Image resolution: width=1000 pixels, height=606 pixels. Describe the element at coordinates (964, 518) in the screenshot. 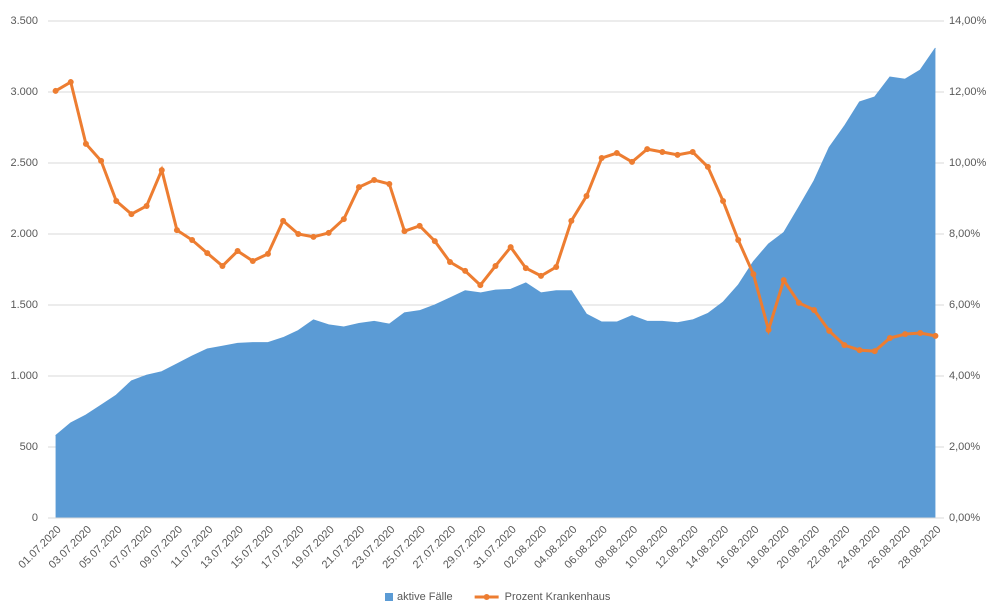

I see `y2-tick-label: 0,00%` at that location.